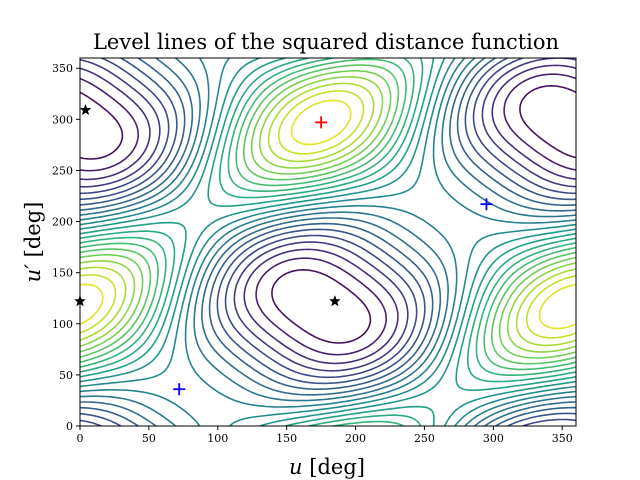 This screenshot has width=640, height=480. I want to click on x-tick-label: 250, so click(424, 438).